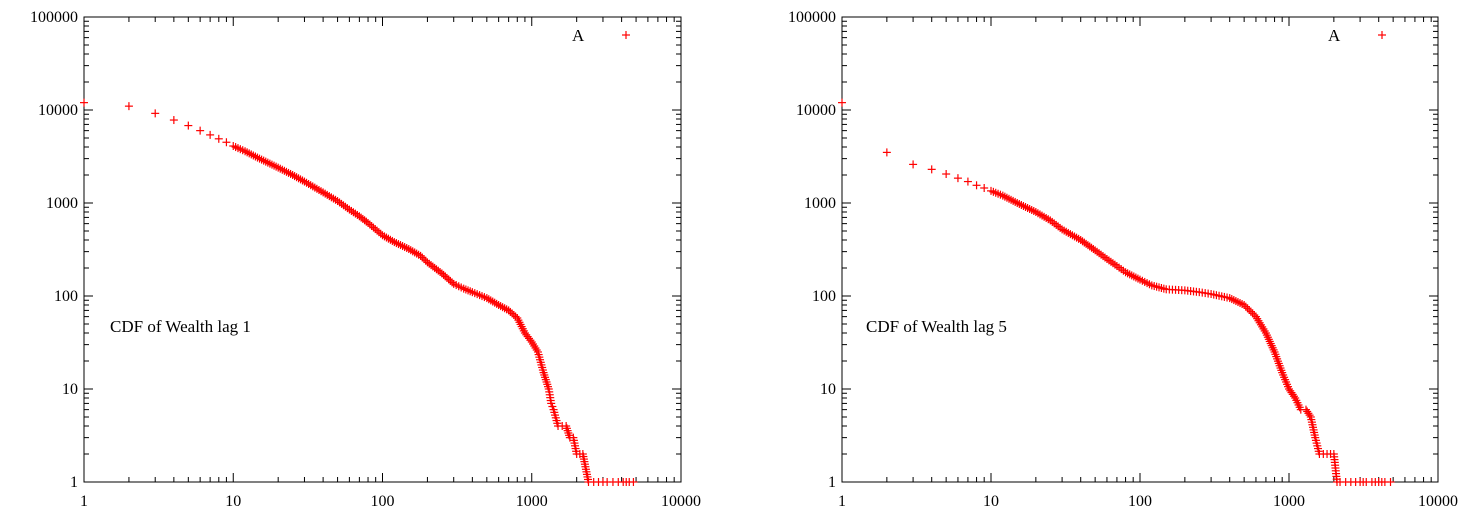 The image size is (1468, 512). What do you see at coordinates (681, 501) in the screenshot?
I see `x-tick-label: 10000` at bounding box center [681, 501].